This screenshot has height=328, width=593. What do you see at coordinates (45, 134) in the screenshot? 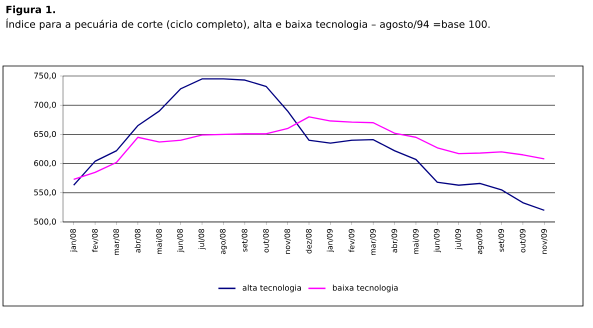
I see `y-tick-label: 650,0` at bounding box center [45, 134].